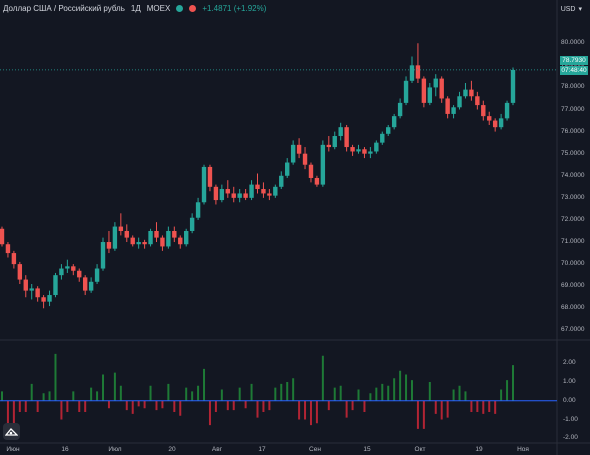  Describe the element at coordinates (172, 449) in the screenshot. I see `time-tick-label: 20` at that location.